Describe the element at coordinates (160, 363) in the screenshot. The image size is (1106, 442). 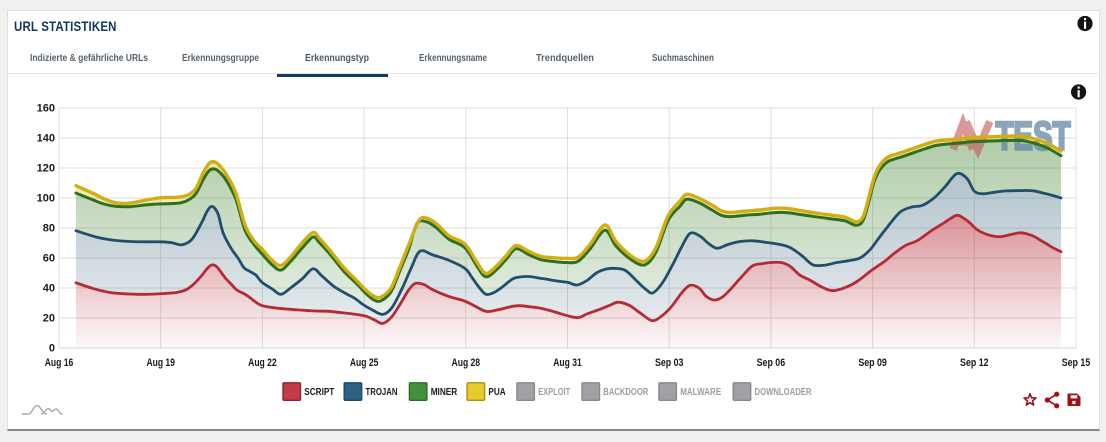
I see `svg-text: Aug 19` at that location.